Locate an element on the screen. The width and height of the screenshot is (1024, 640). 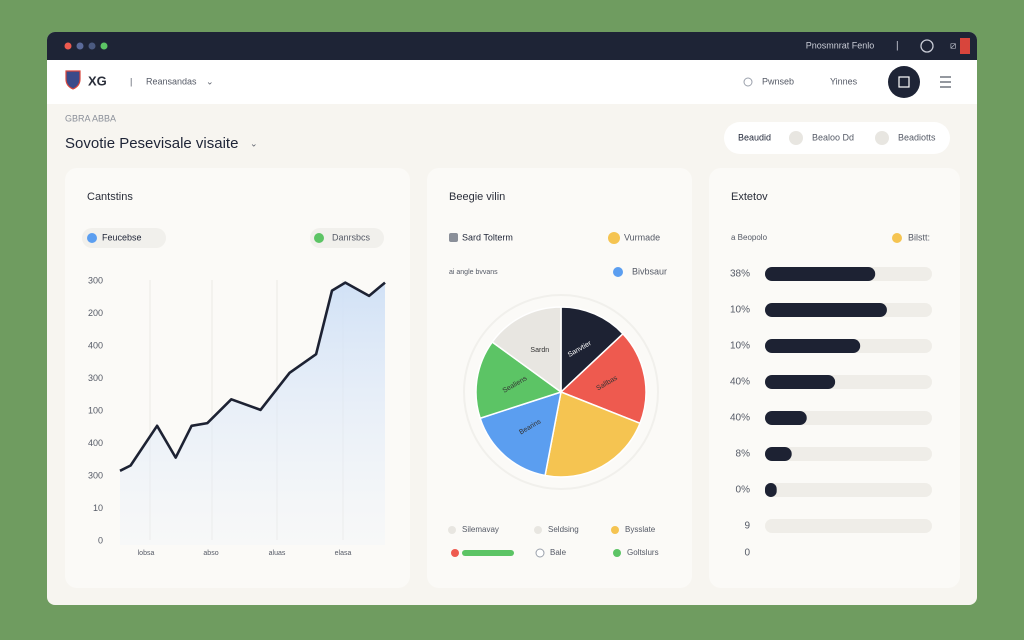
logo: XG is located at coordinates (97, 80).